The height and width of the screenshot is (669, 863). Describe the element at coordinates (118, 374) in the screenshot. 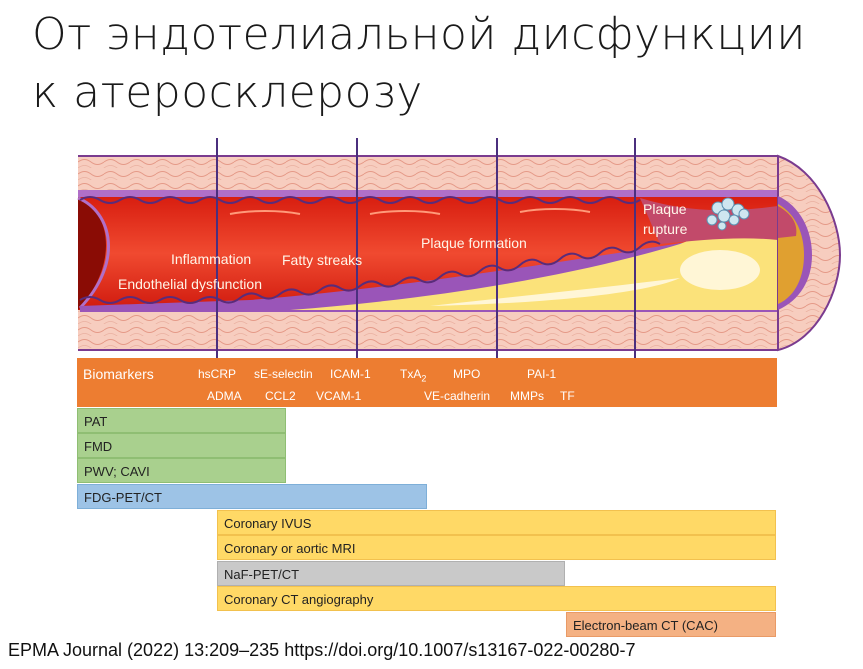

I see `biomarkers-label: Biomarkers` at that location.